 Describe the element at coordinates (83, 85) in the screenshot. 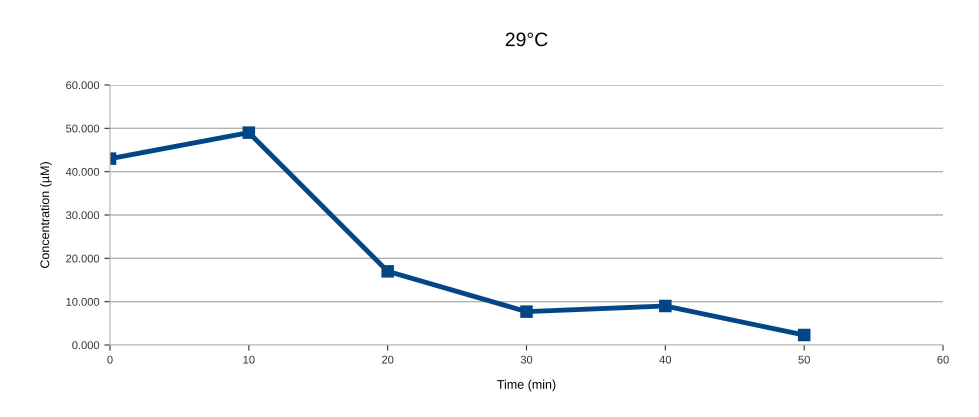

I see `y-tick-label: 60.000` at that location.